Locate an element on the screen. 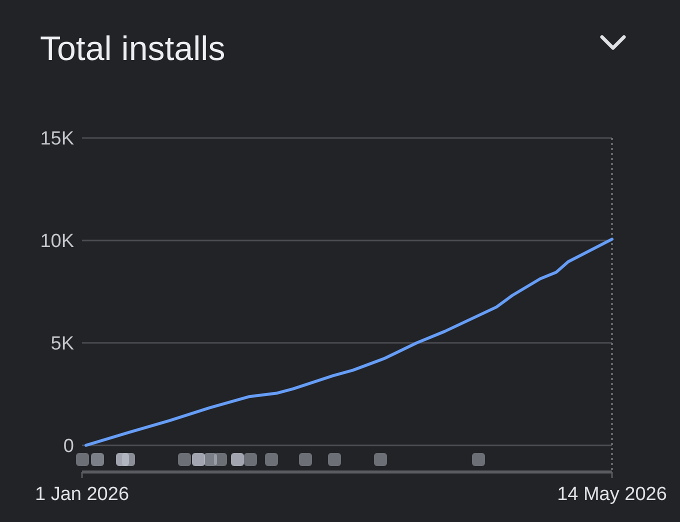  y-tick-label: 0 is located at coordinates (68, 447).